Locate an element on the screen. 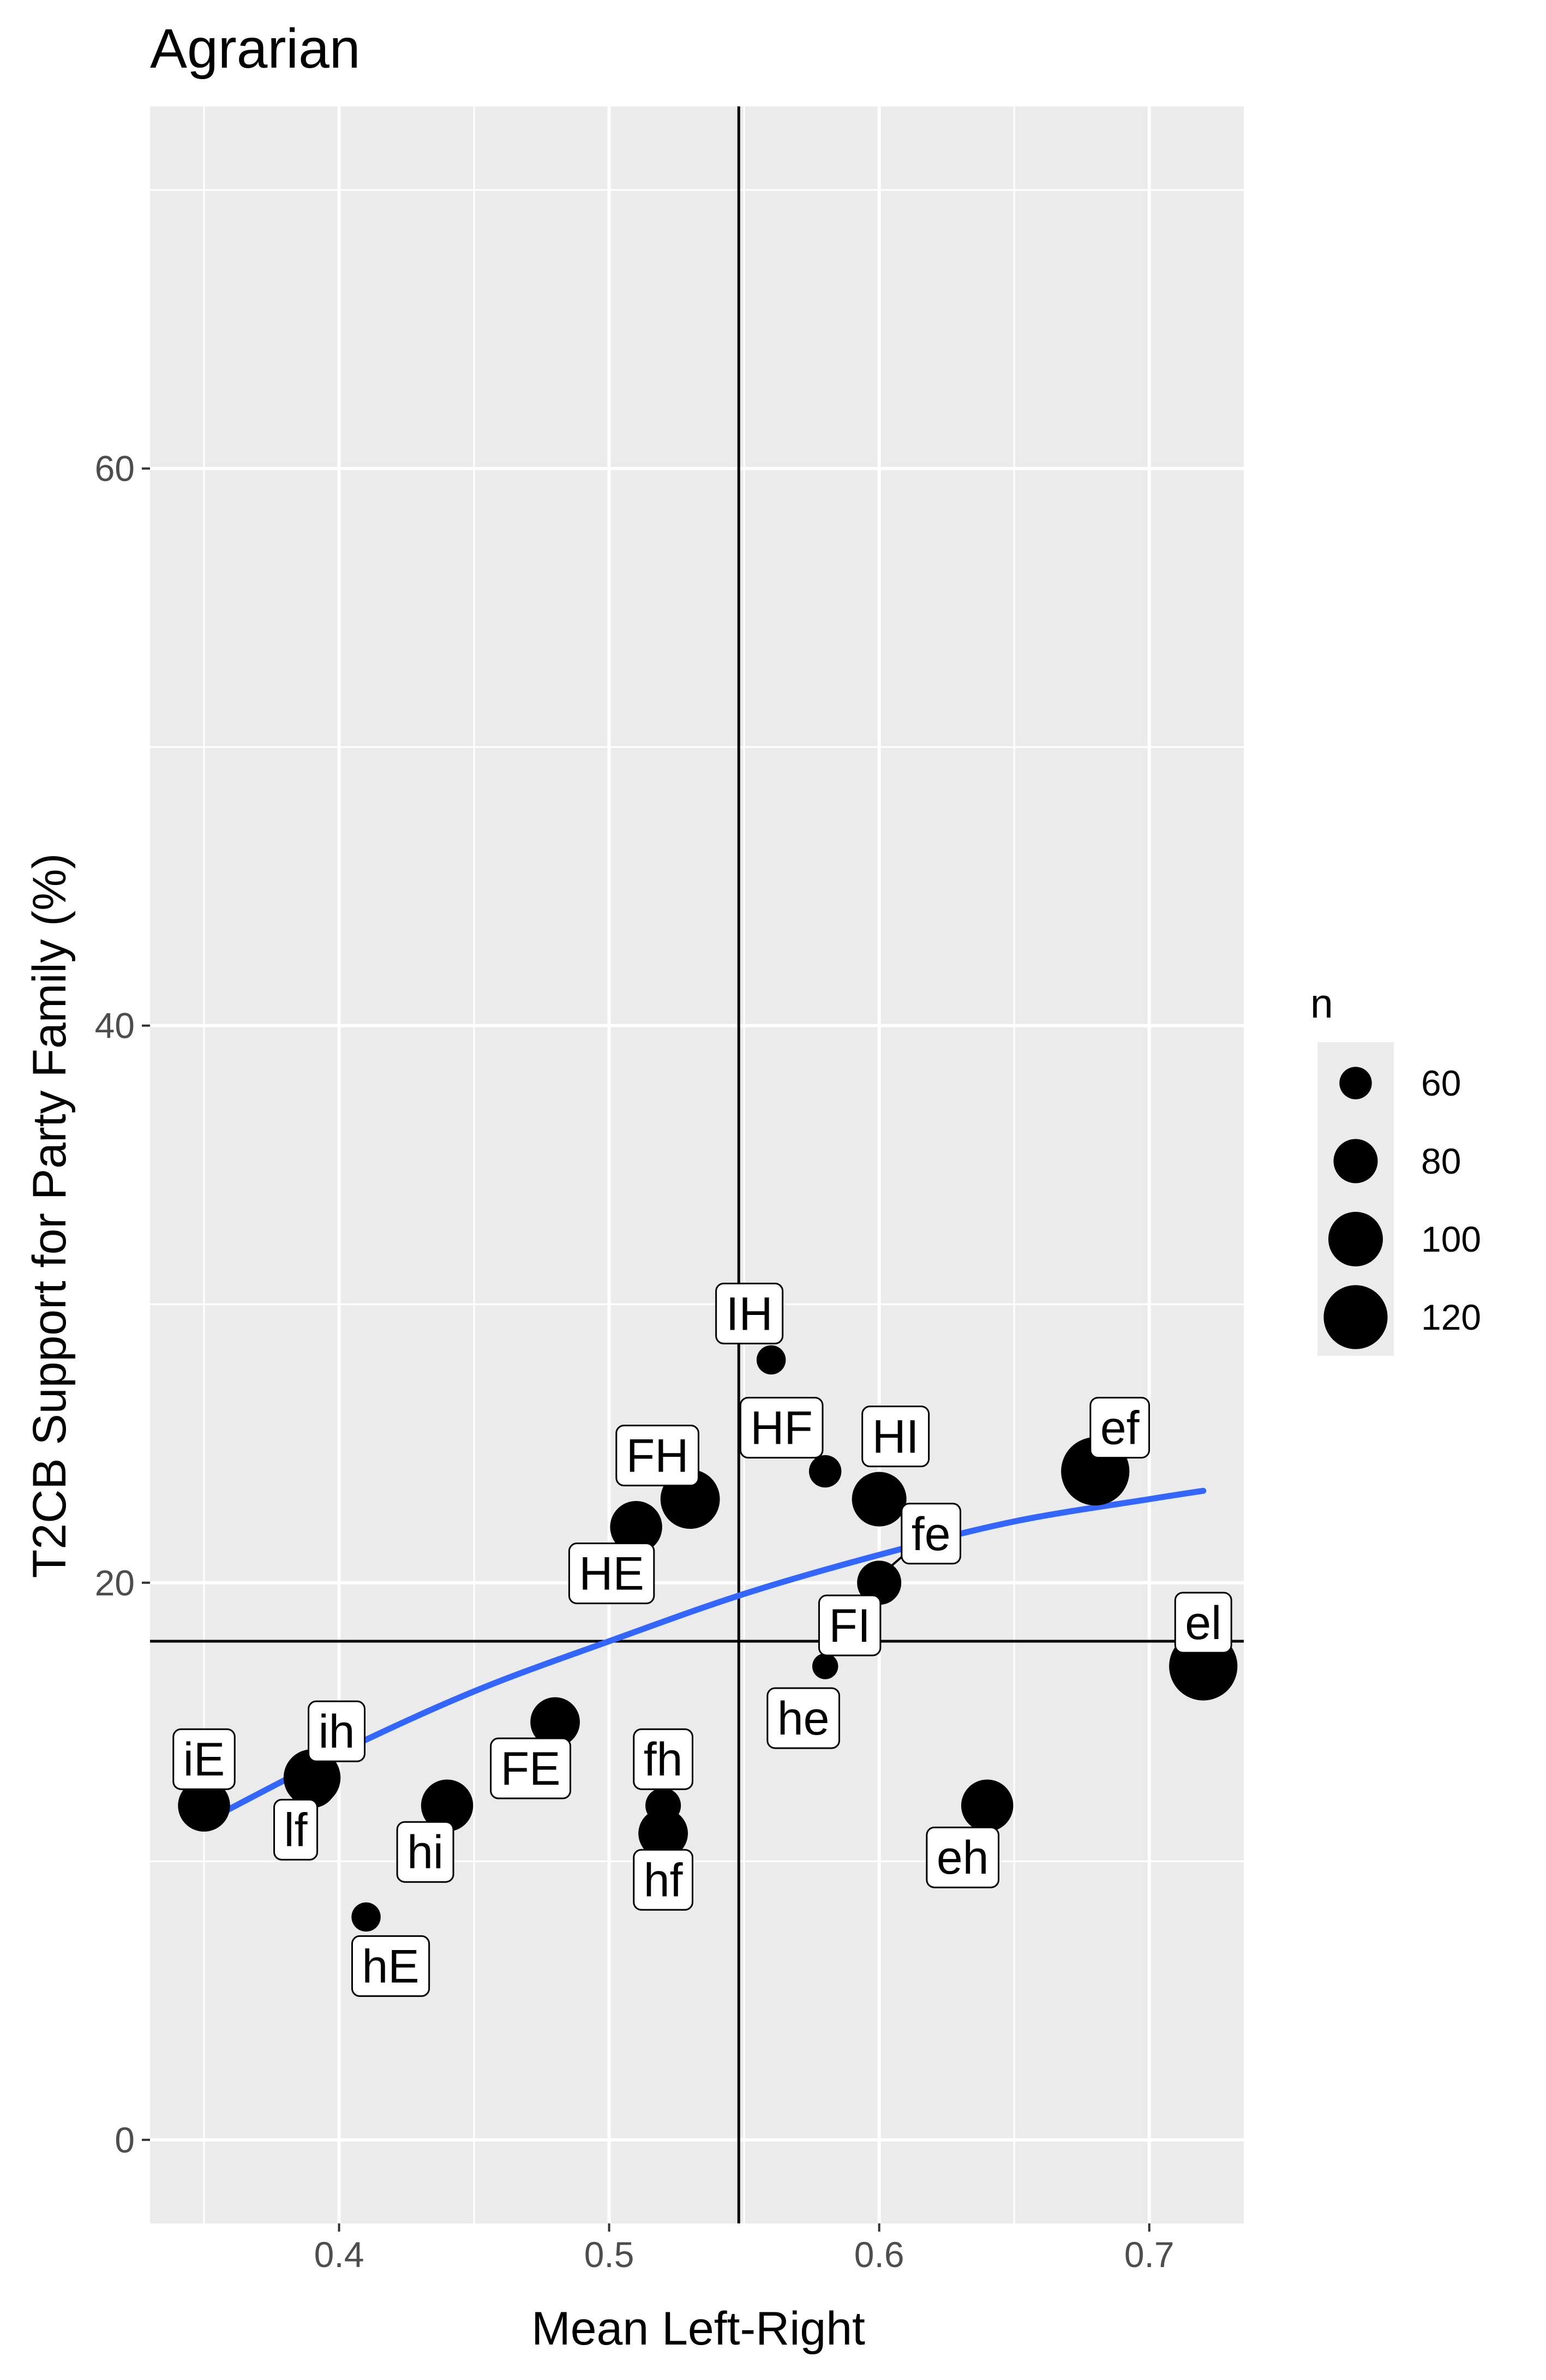 The width and height of the screenshot is (1546, 2380). point-label-FI: FI is located at coordinates (850, 1625).